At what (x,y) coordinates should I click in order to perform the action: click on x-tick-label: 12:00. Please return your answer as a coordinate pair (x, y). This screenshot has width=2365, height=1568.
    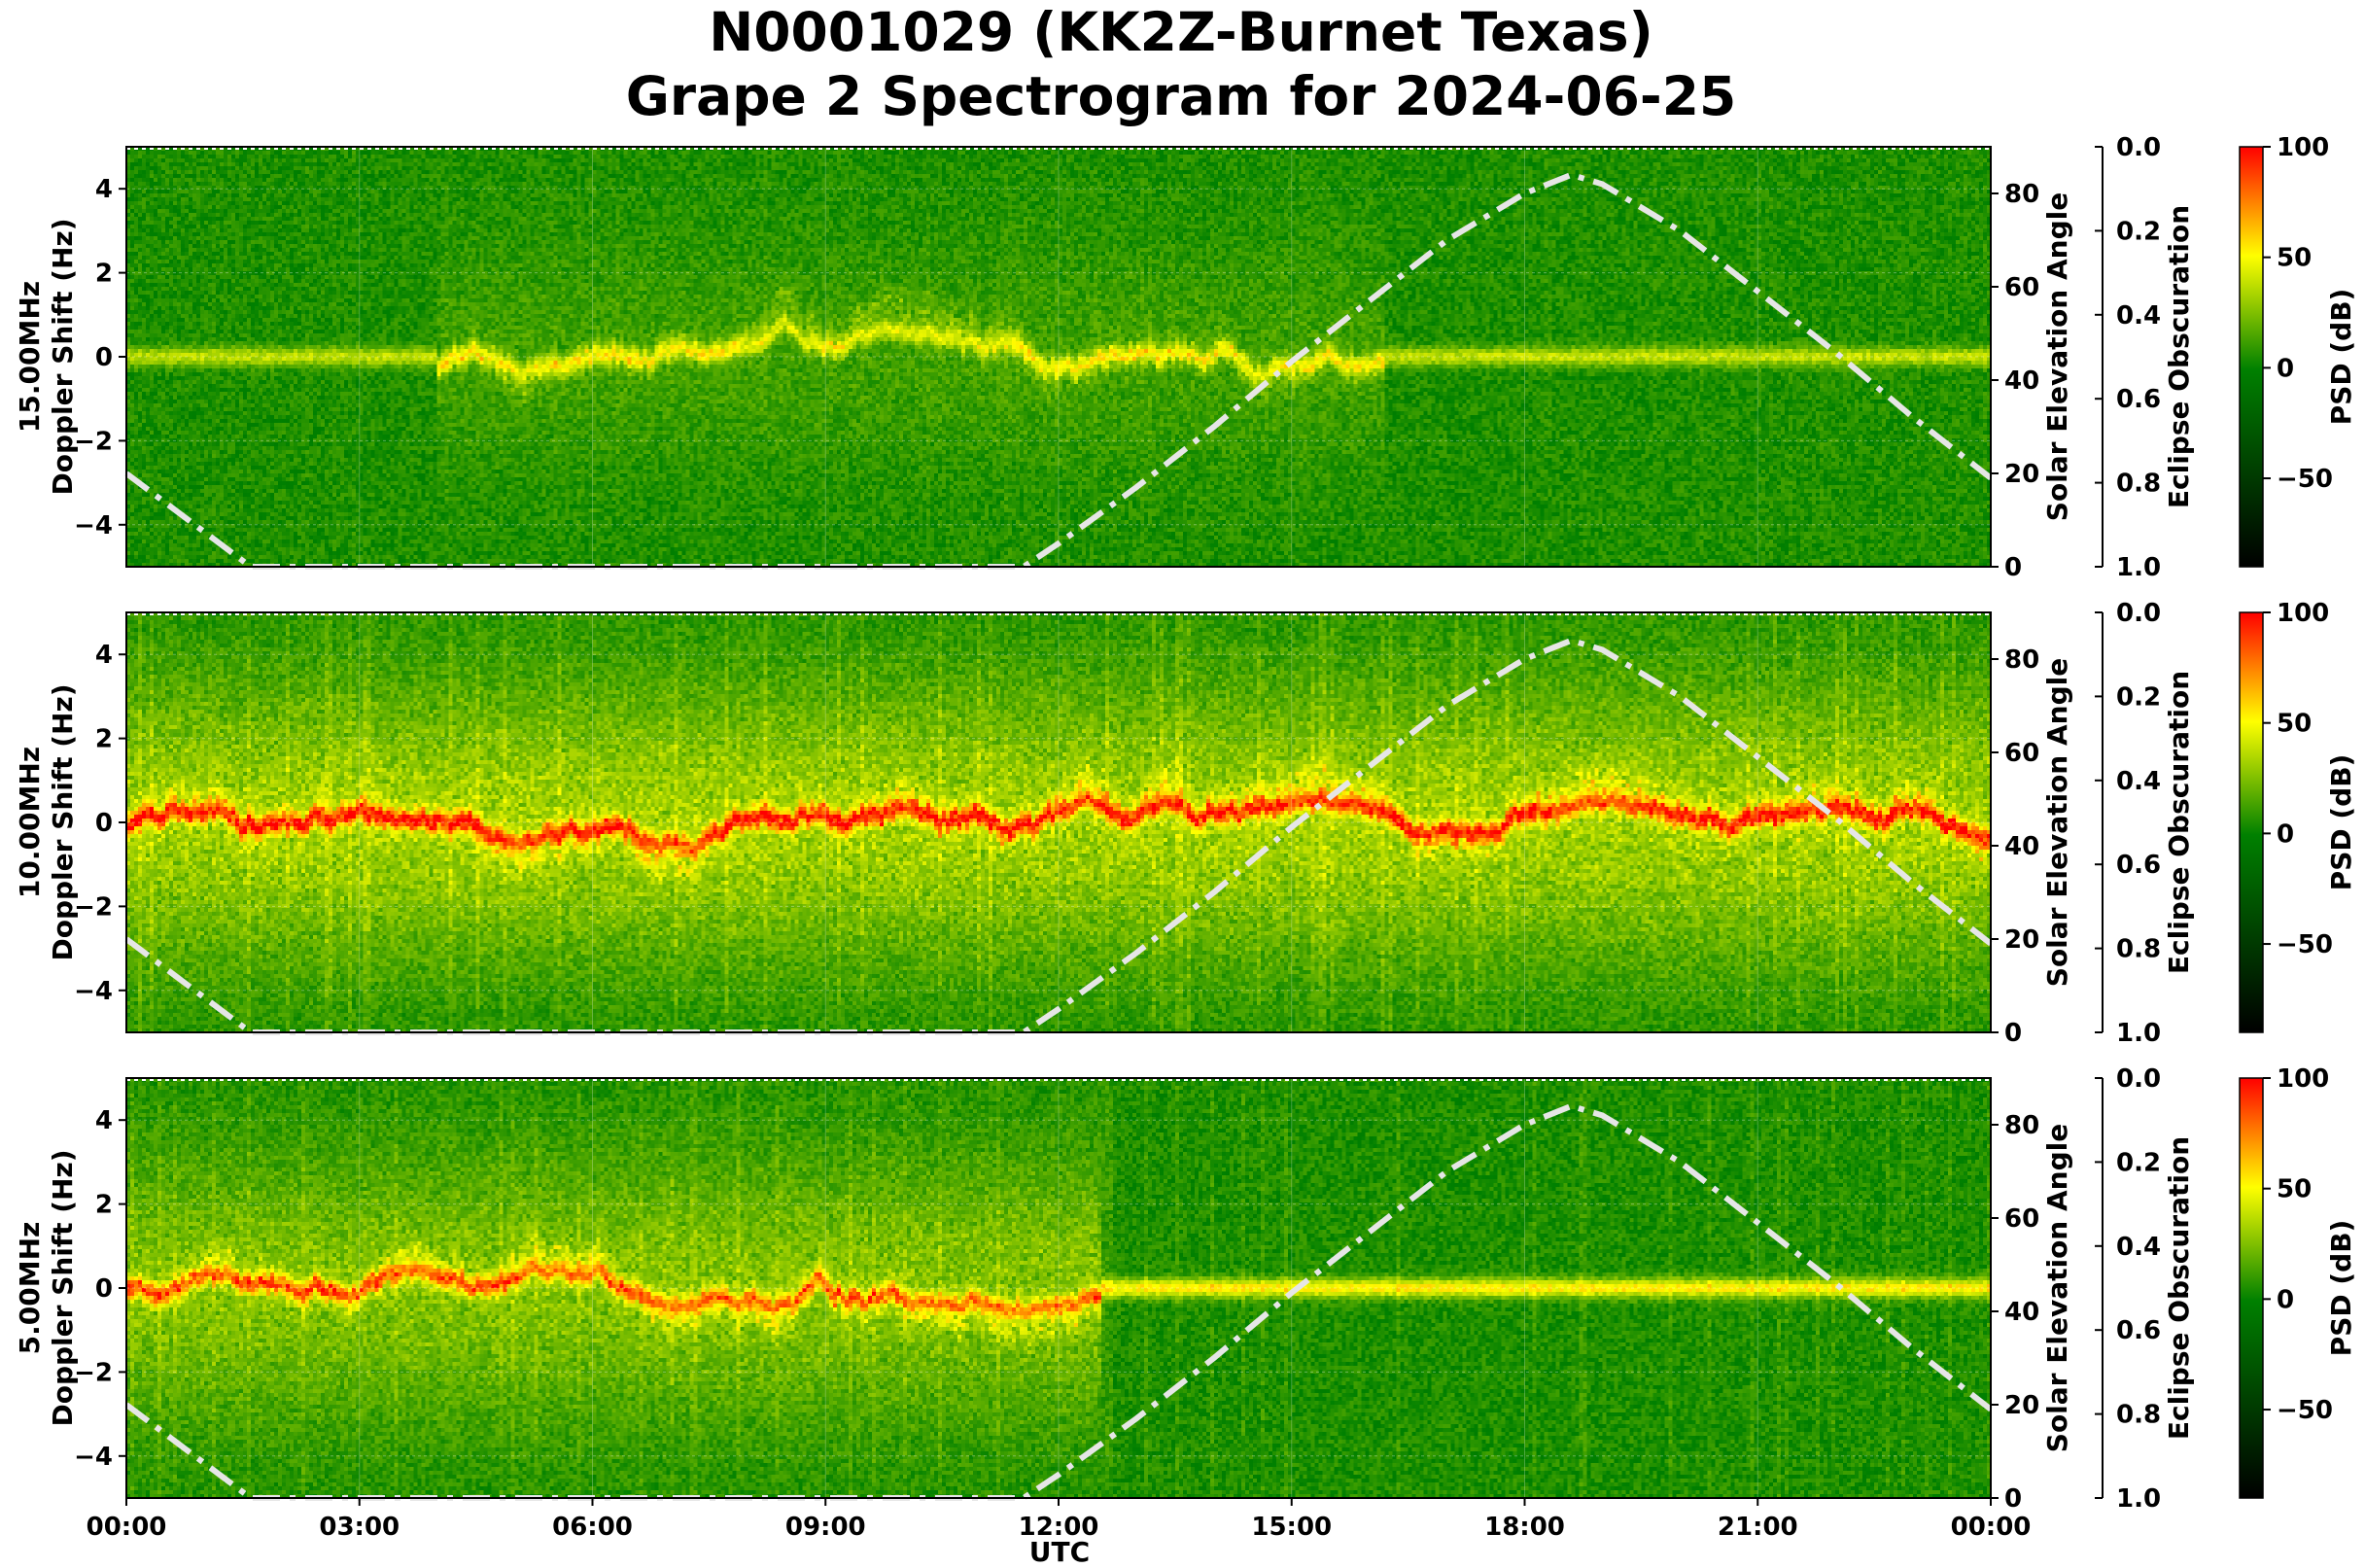
    Looking at the image, I should click on (1059, 1527).